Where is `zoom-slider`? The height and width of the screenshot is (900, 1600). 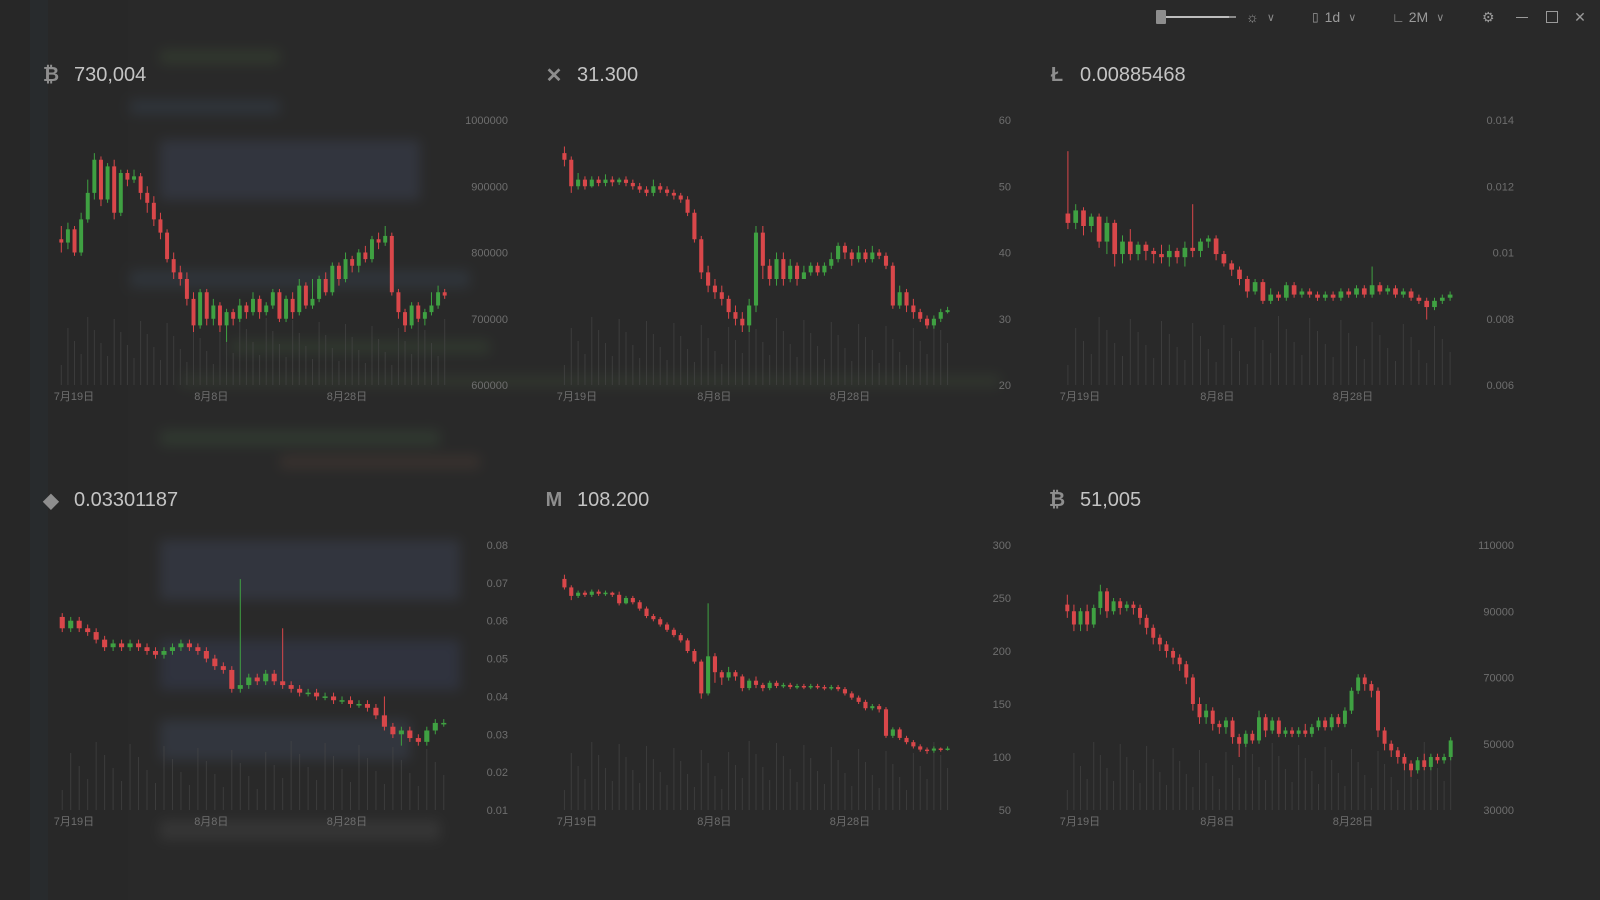 zoom-slider is located at coordinates (1196, 17).